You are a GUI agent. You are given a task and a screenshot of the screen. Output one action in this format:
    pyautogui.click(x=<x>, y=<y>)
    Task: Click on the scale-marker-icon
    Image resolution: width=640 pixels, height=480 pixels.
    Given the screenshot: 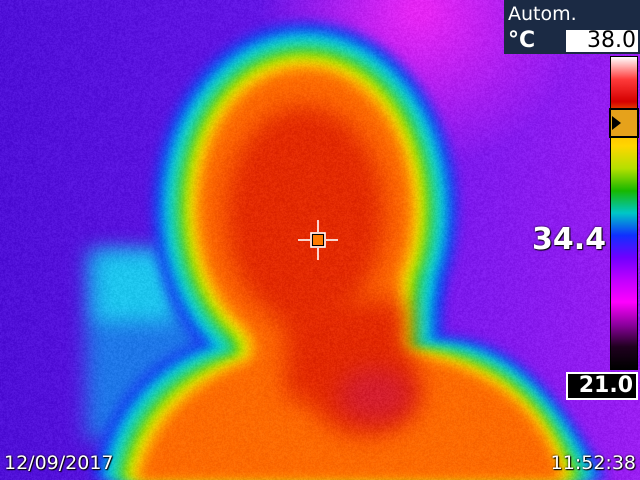 What is the action you would take?
    pyautogui.click(x=624, y=123)
    